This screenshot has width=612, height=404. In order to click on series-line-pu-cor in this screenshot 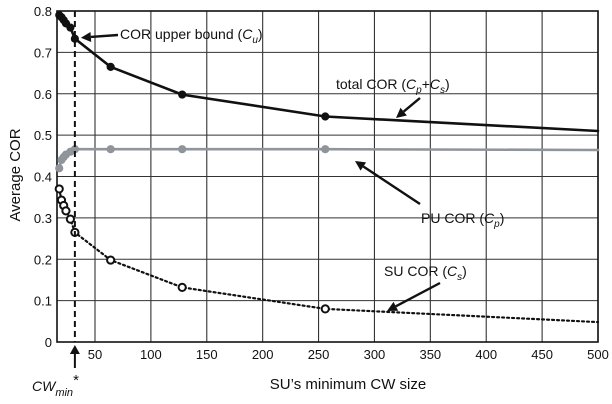, I will do `click(328, 158)`.